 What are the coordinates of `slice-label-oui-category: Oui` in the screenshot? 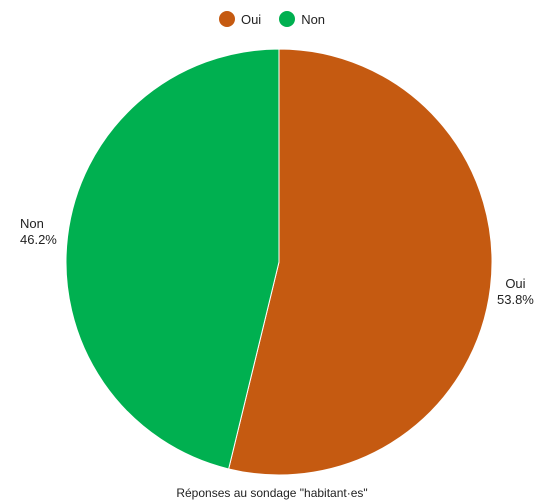 It's located at (515, 283).